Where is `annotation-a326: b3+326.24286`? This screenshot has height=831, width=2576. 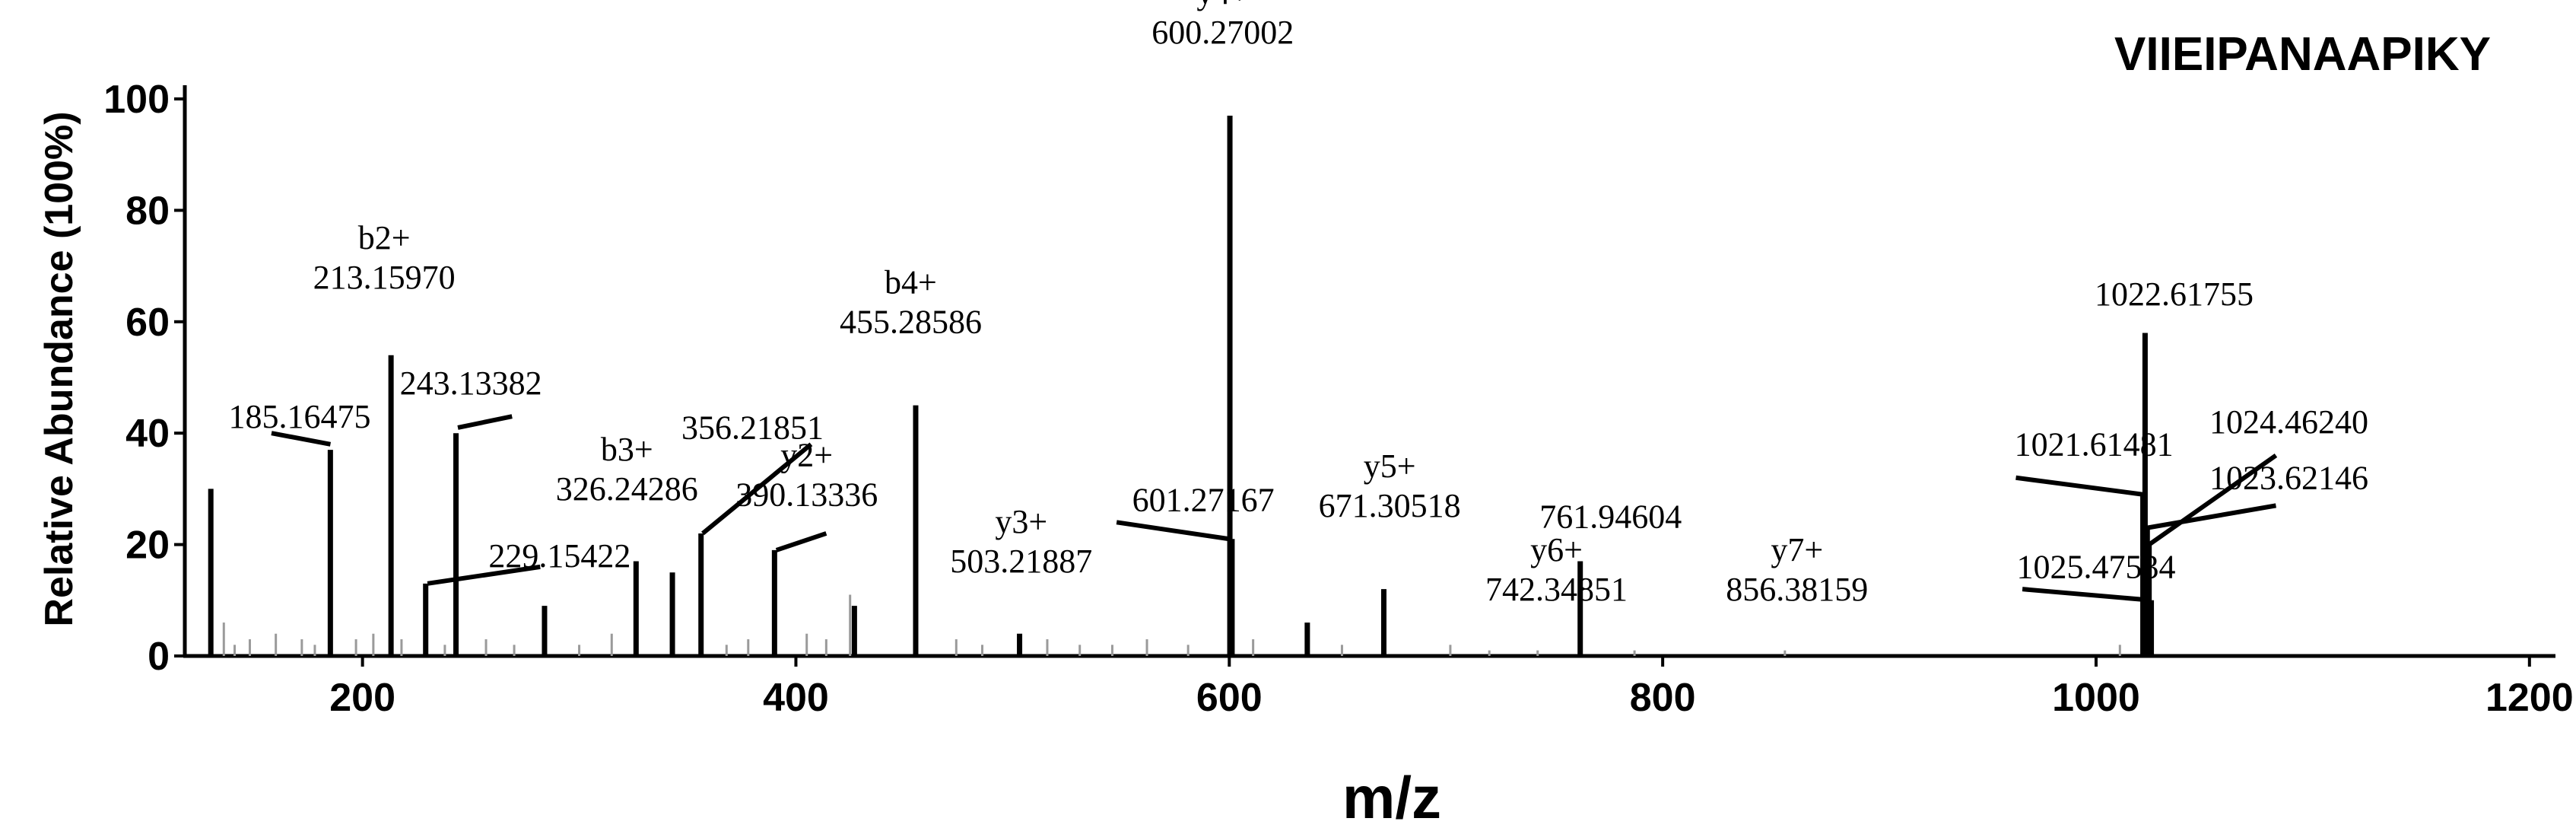 annotation-a326: b3+326.24286 is located at coordinates (627, 469).